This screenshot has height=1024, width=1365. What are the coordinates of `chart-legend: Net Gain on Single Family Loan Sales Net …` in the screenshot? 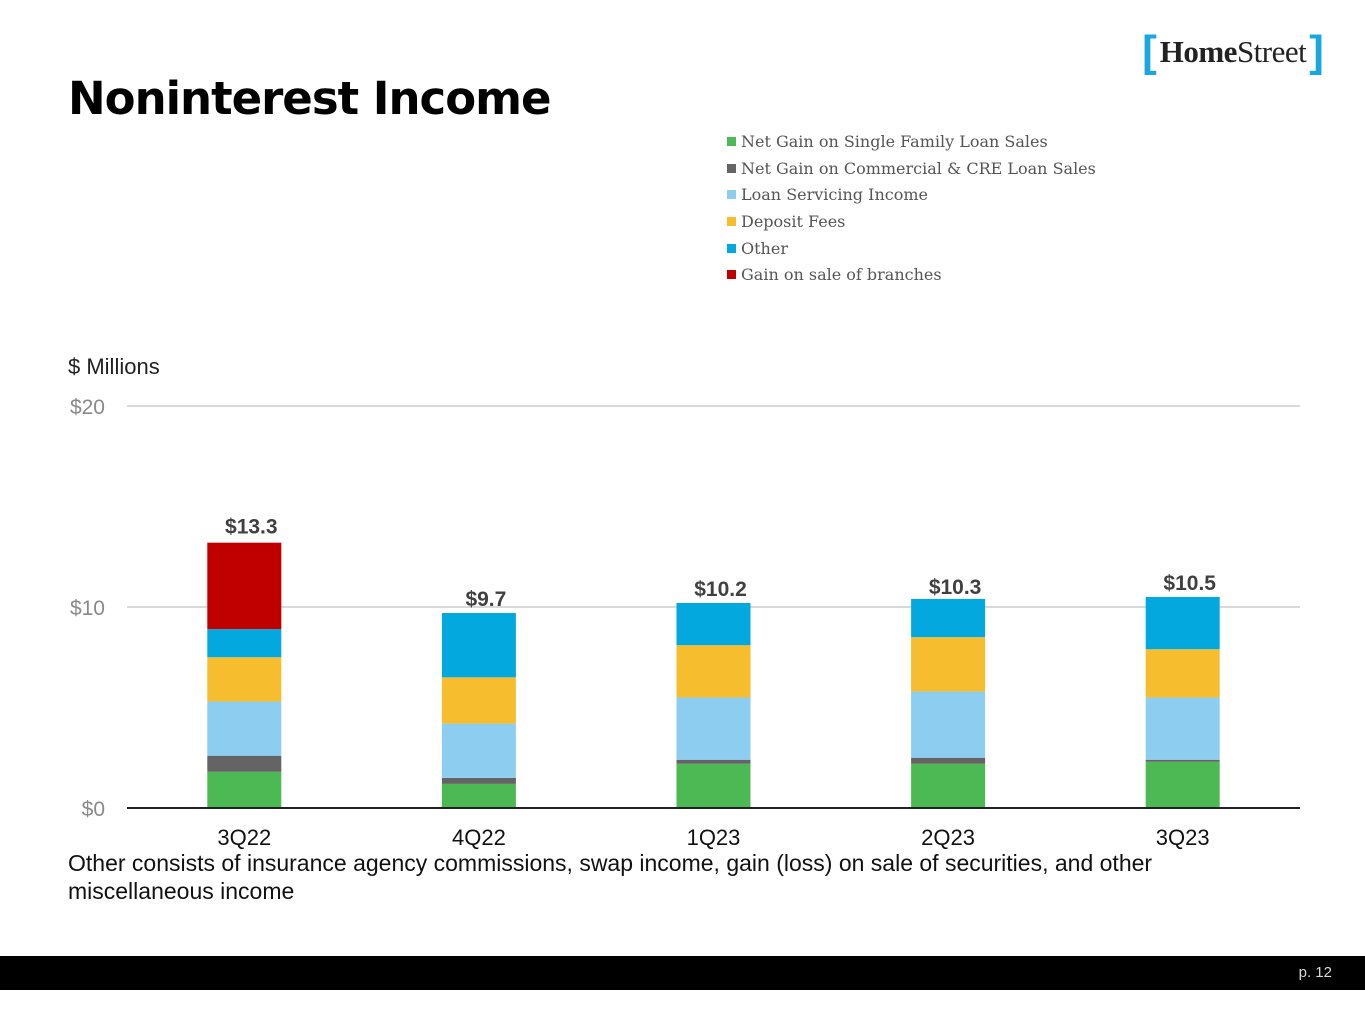 It's located at (911, 208).